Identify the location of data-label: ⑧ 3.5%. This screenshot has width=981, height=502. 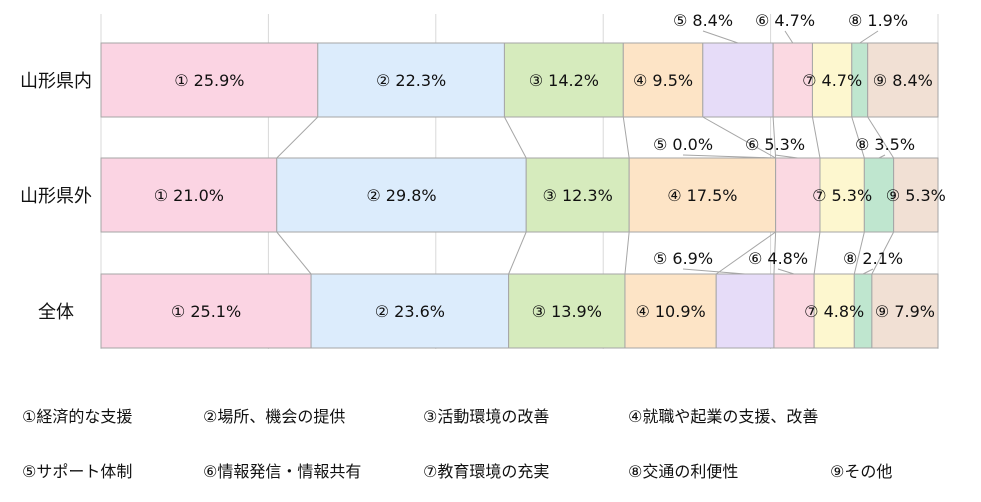
(885, 144).